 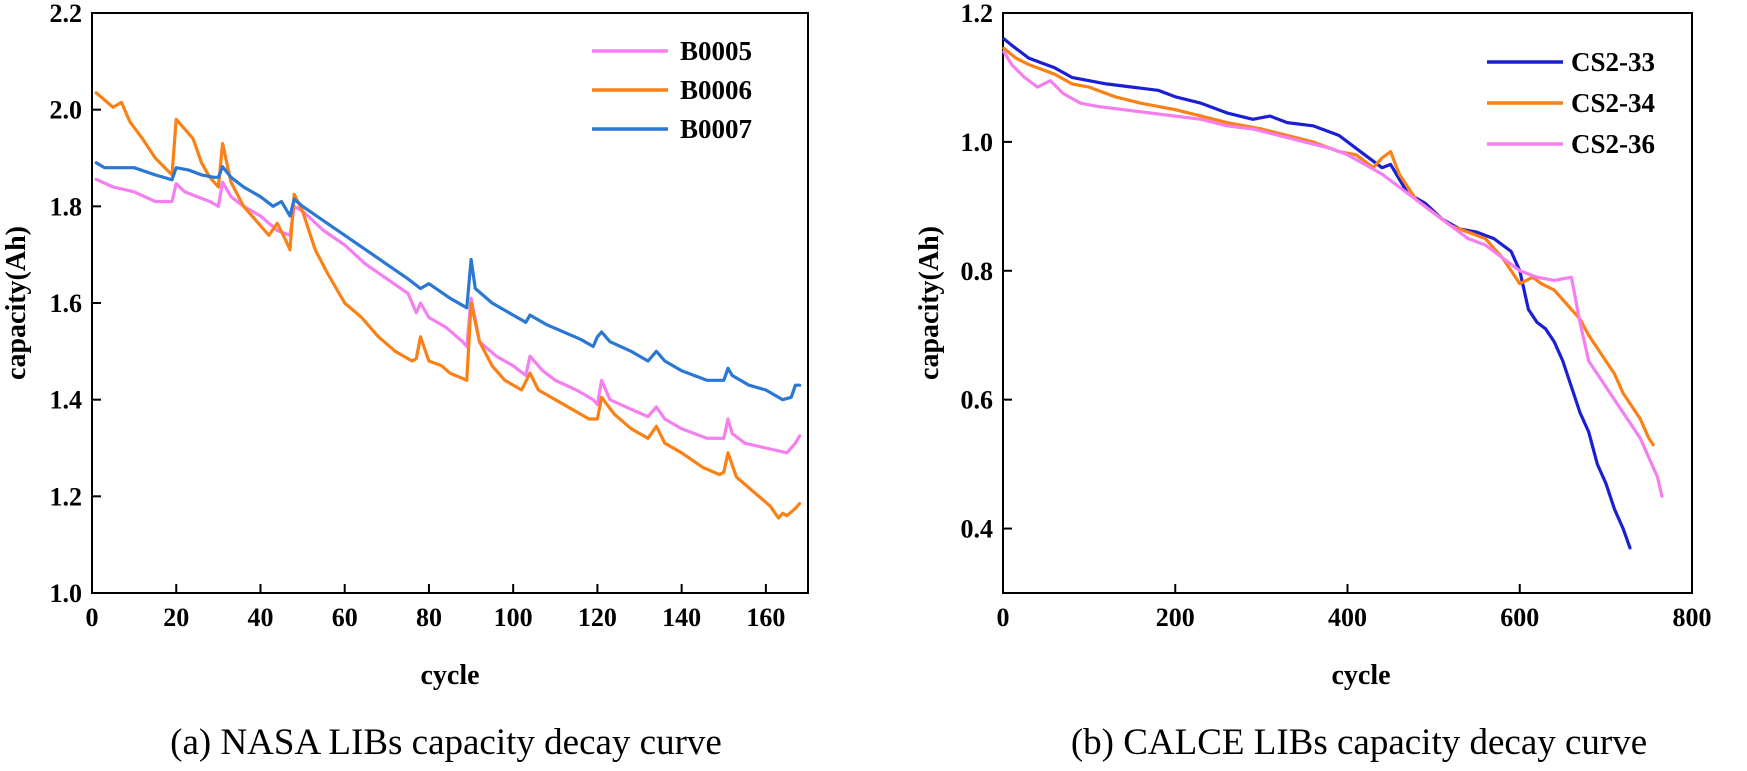 What do you see at coordinates (929, 303) in the screenshot?
I see `y-axis-label-calce: capacity(Ah)` at bounding box center [929, 303].